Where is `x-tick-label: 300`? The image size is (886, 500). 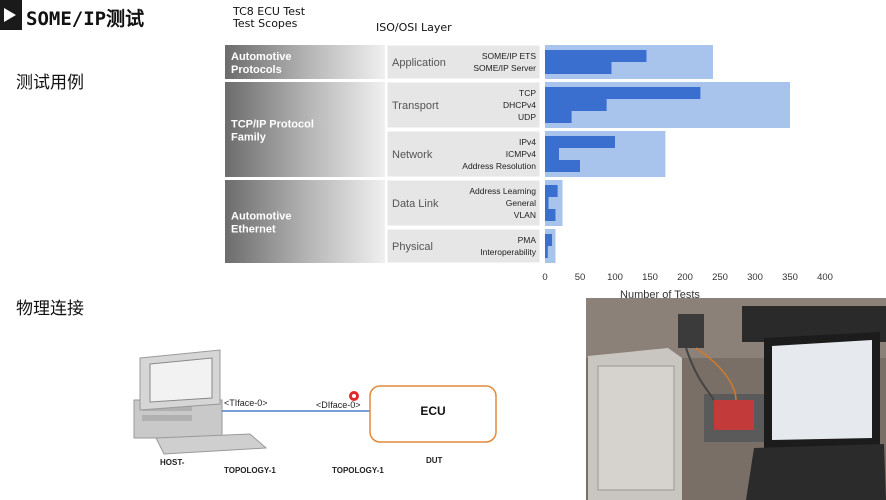 x-tick-label: 300 is located at coordinates (755, 277).